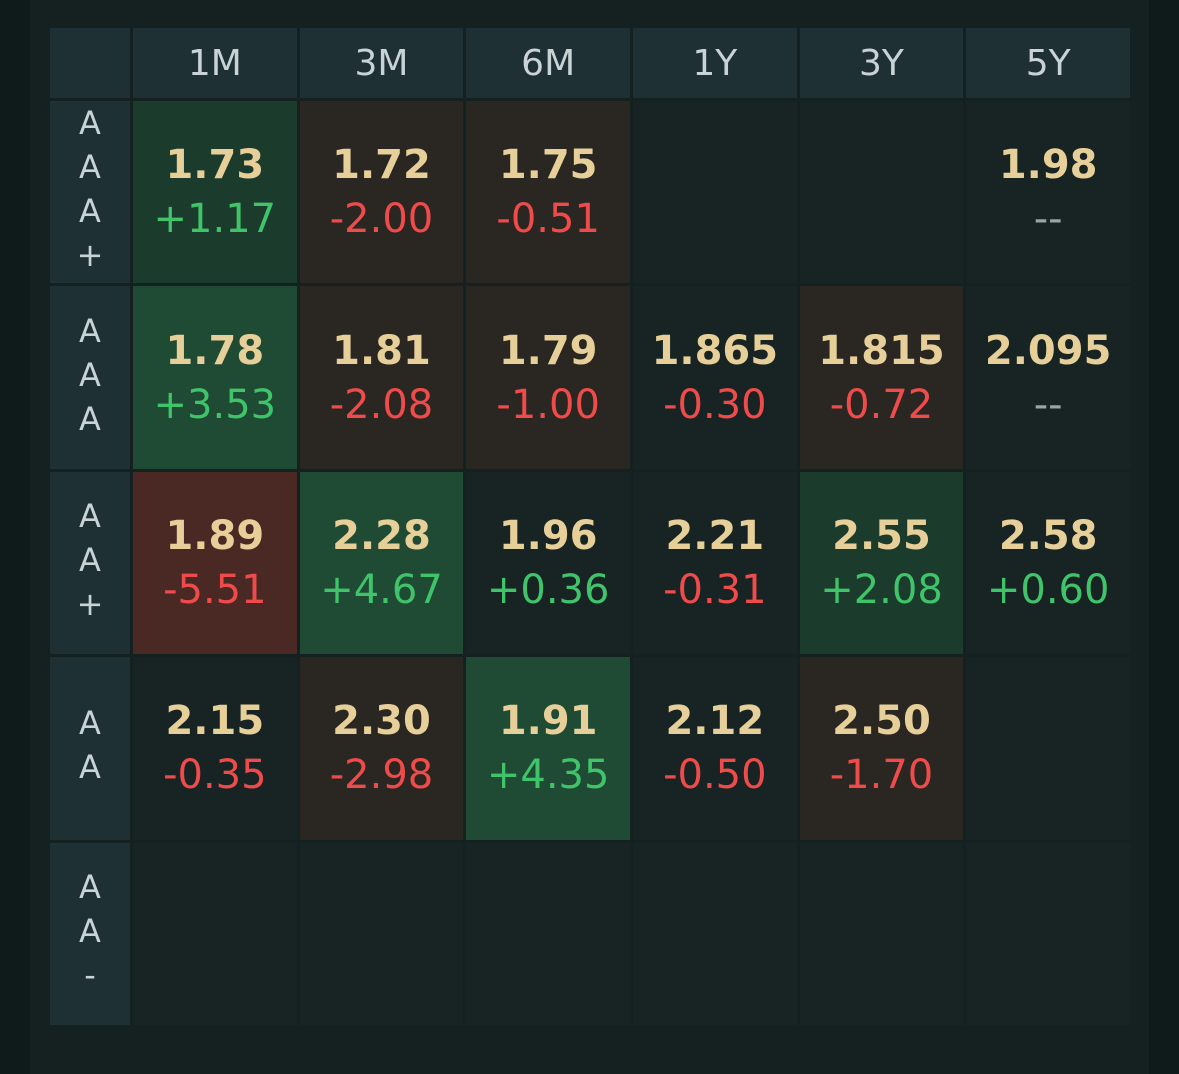 The height and width of the screenshot is (1074, 1179). What do you see at coordinates (715, 63) in the screenshot?
I see `column-header-1y: 1Y` at bounding box center [715, 63].